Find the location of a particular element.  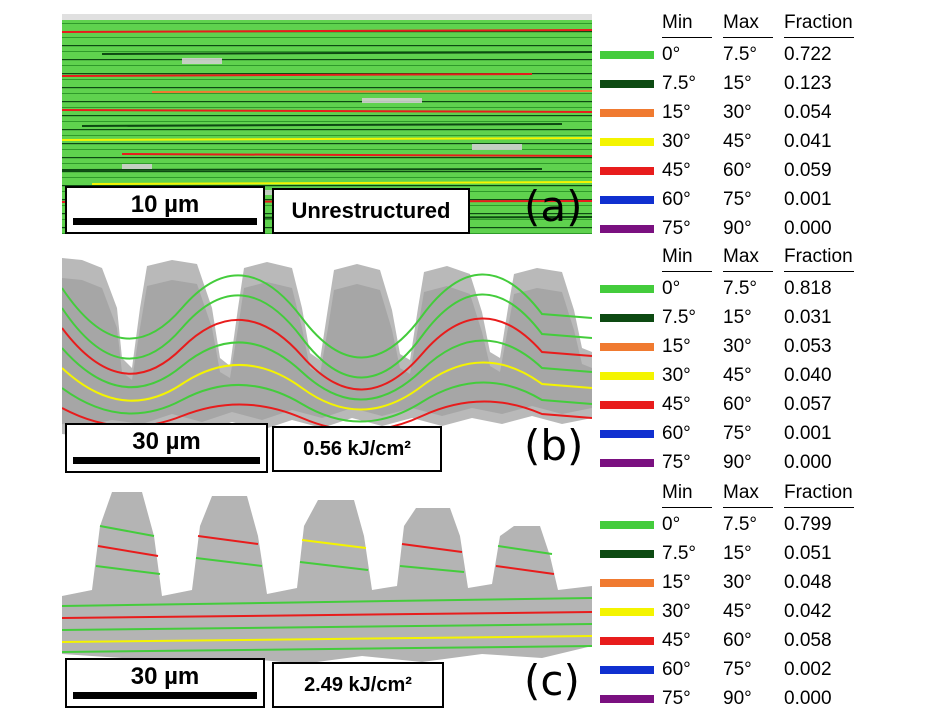

legend-row: 15° 30° 0.053 is located at coordinates (774, 347).